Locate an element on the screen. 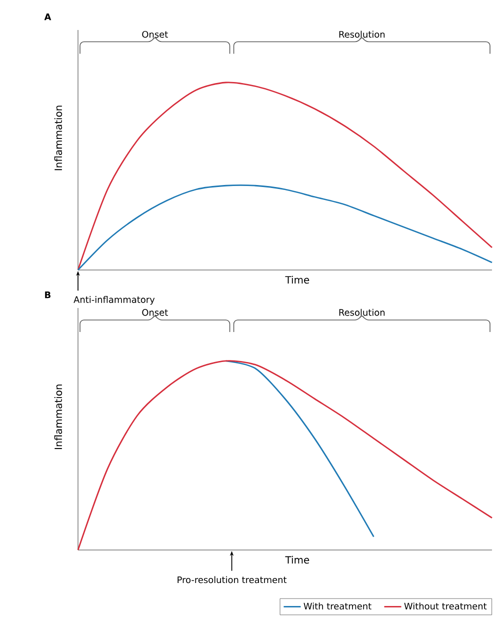 The height and width of the screenshot is (642, 493). text: Anti-inflammatory is located at coordinates (114, 300).